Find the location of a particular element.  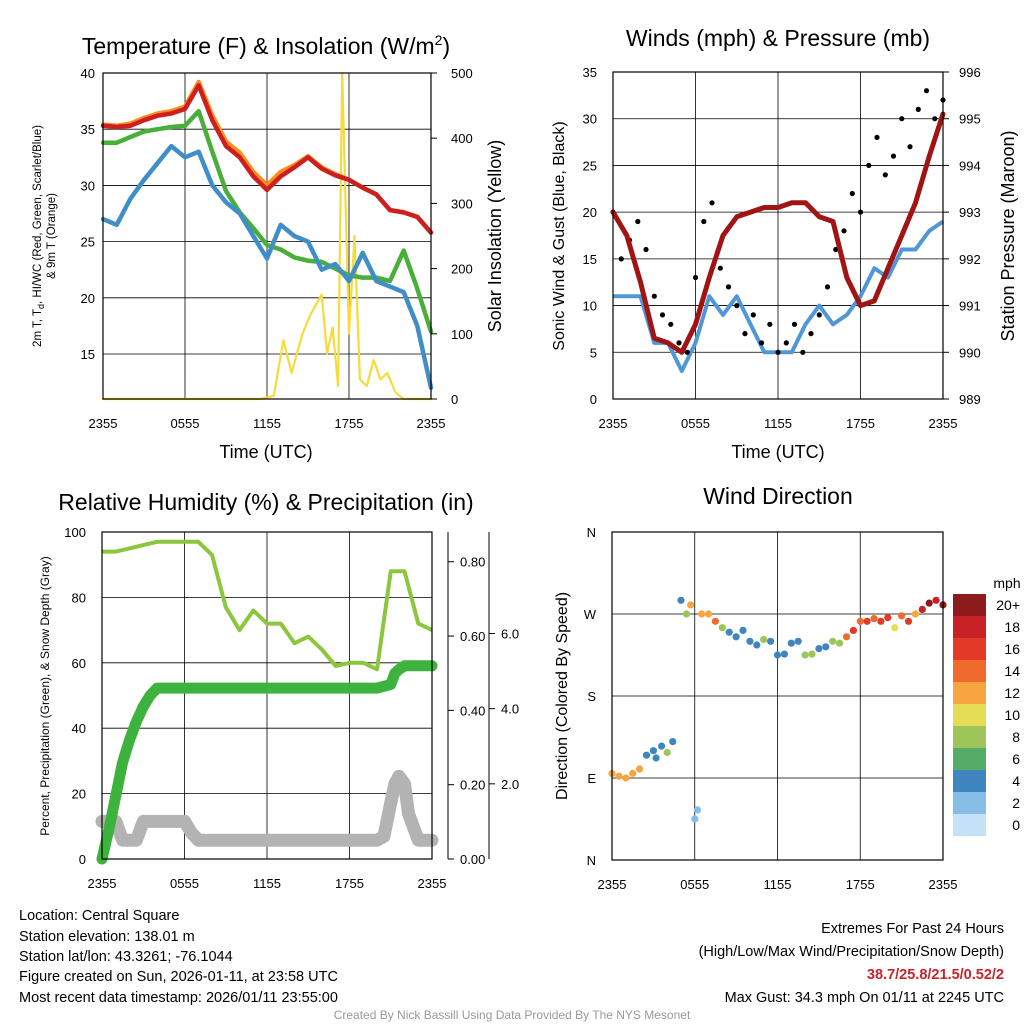

rh-y-tick: 100 is located at coordinates (75, 532).